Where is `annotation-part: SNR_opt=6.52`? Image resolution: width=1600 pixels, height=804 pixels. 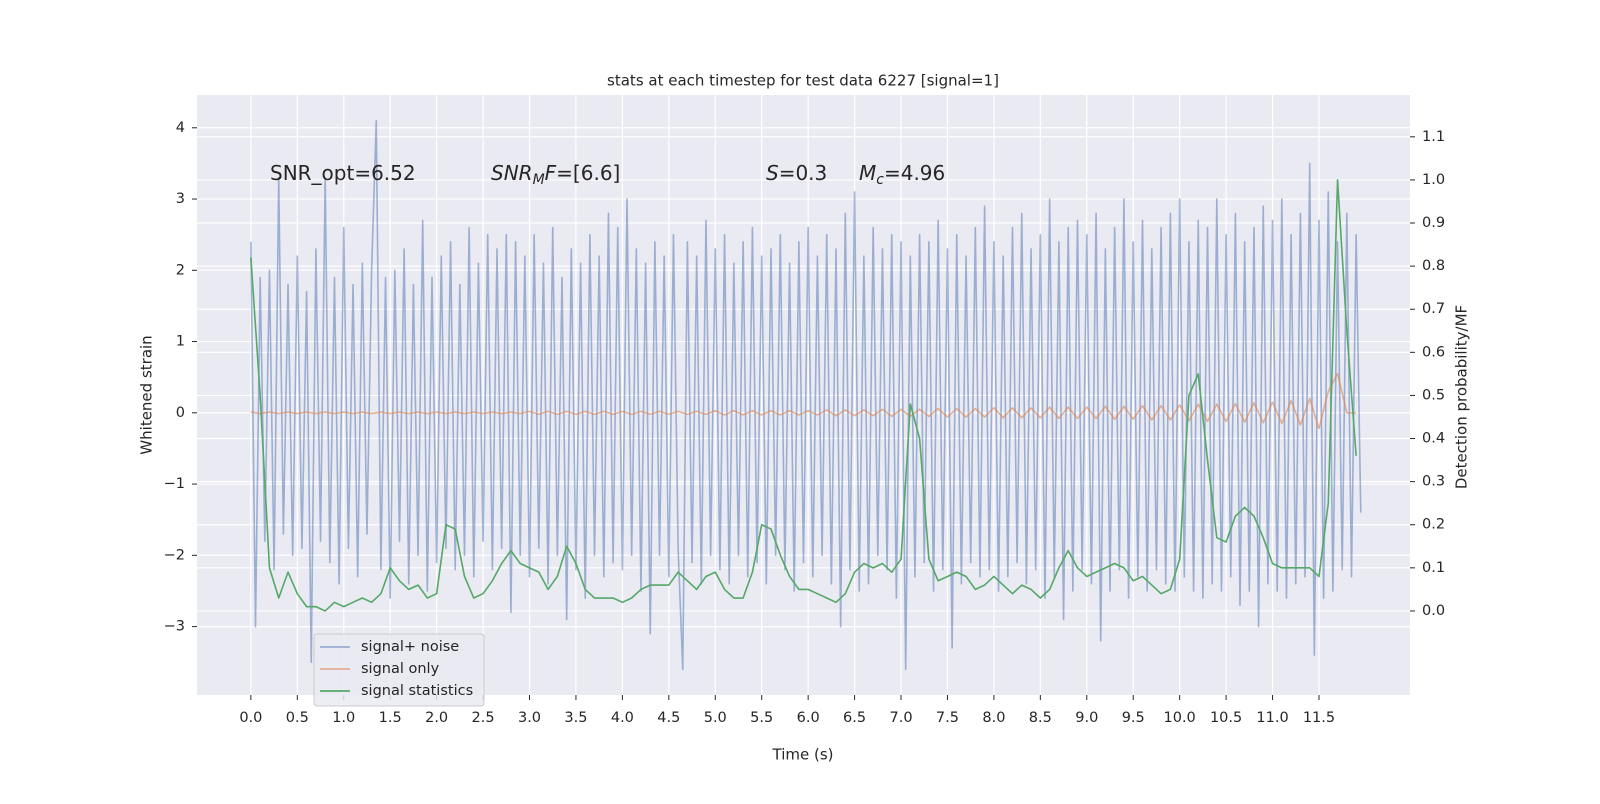
annotation-part: SNR_opt=6.52 is located at coordinates (343, 173).